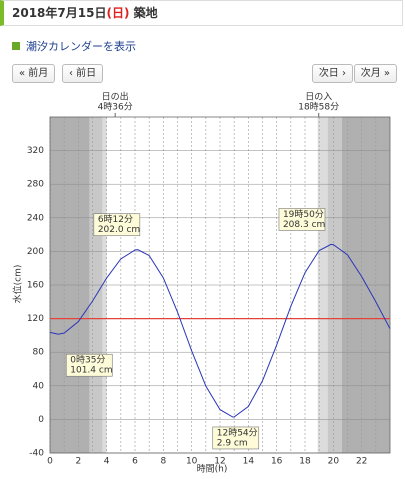 The height and width of the screenshot is (479, 405). Describe the element at coordinates (115, 219) in the screenshot. I see `annotation-time: 6時12分` at that location.